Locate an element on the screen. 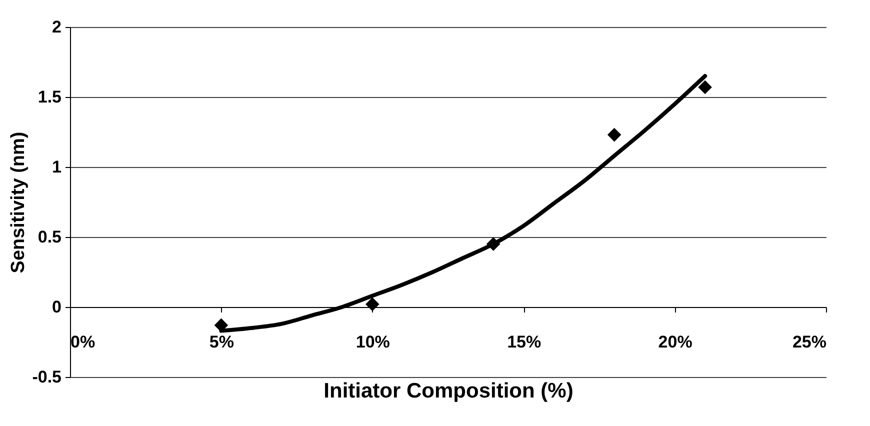  y-tick-label: 1 is located at coordinates (57, 167).